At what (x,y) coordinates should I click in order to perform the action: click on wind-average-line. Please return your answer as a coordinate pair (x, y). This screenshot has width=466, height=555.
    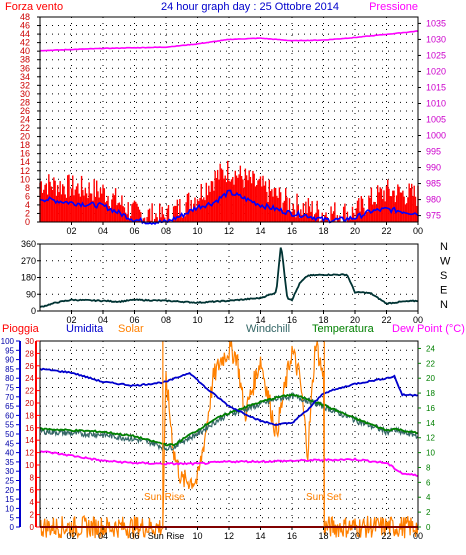
    Looking at the image, I should click on (229, 207).